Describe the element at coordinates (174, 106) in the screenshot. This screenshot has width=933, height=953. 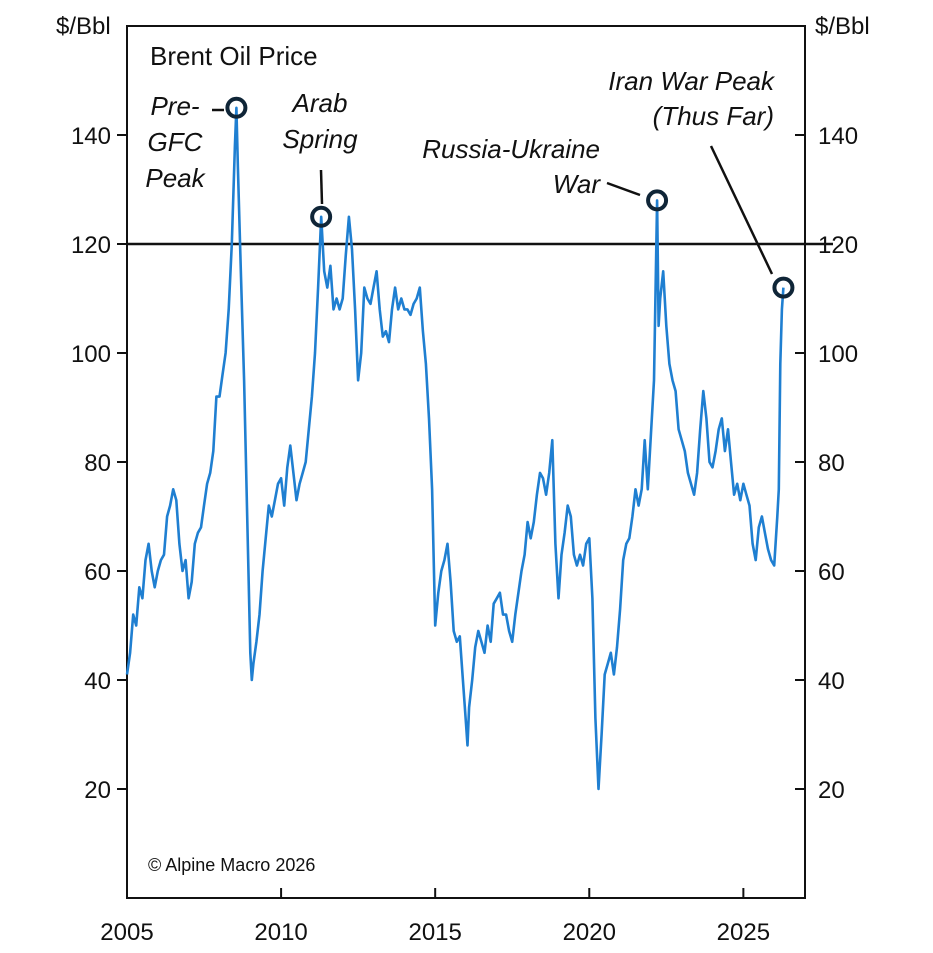
I see `annotation-label-line: Pre-` at that location.